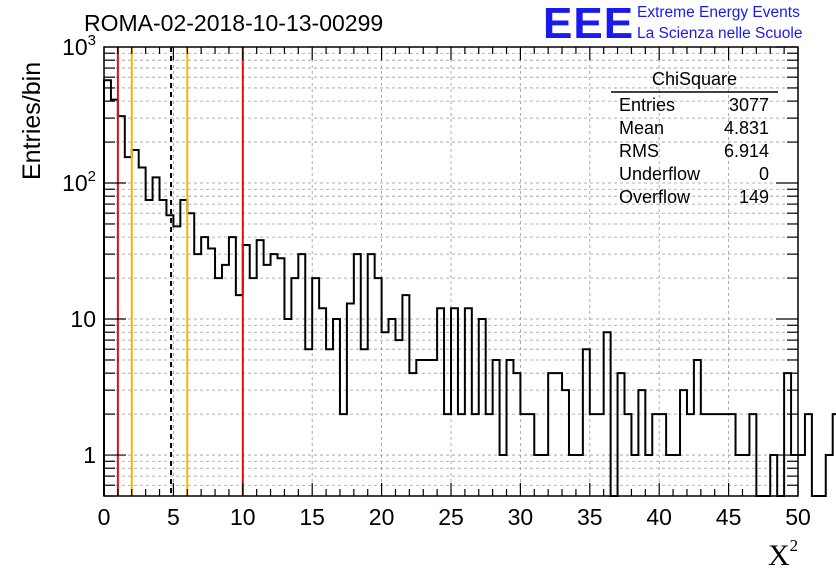 This screenshot has width=836, height=573. Describe the element at coordinates (694, 79) in the screenshot. I see `stats-title: ChiSquare` at that location.